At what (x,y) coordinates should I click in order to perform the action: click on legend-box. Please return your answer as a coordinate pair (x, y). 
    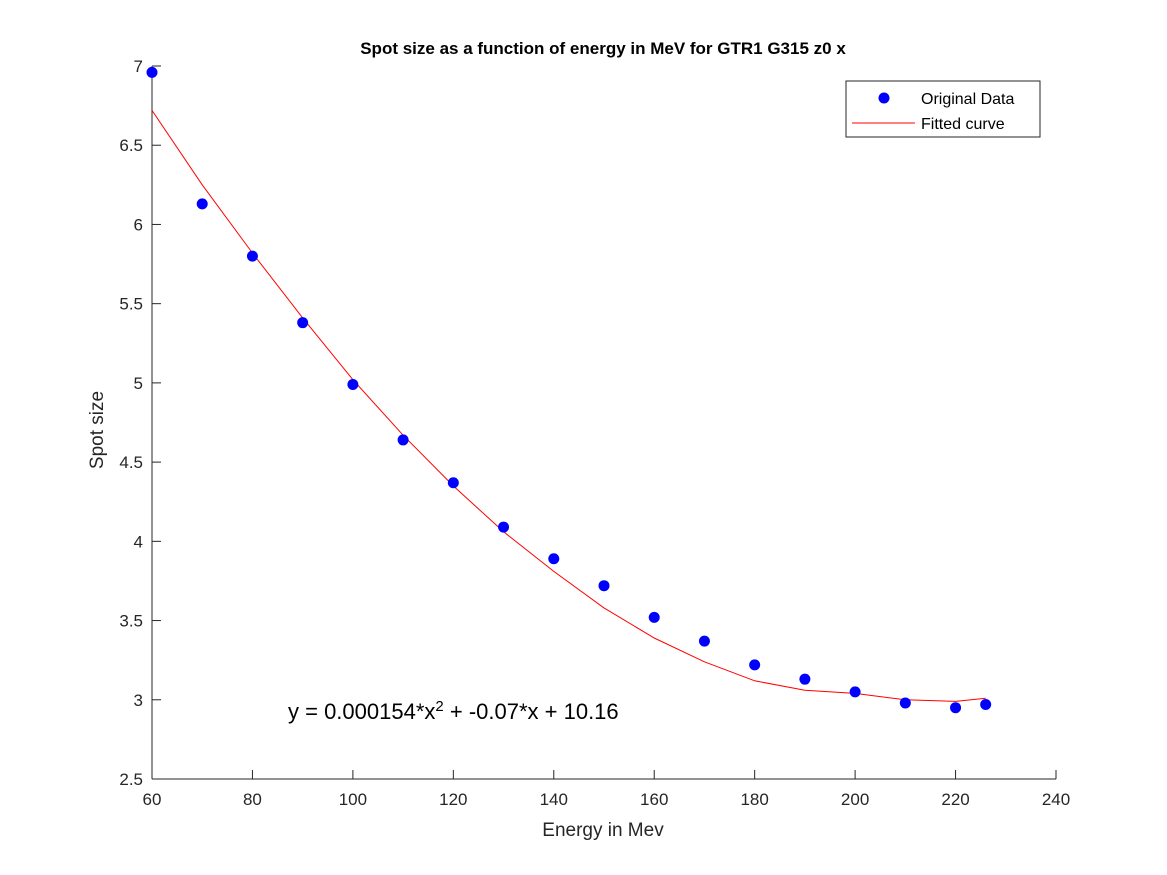
    Looking at the image, I should click on (943, 109).